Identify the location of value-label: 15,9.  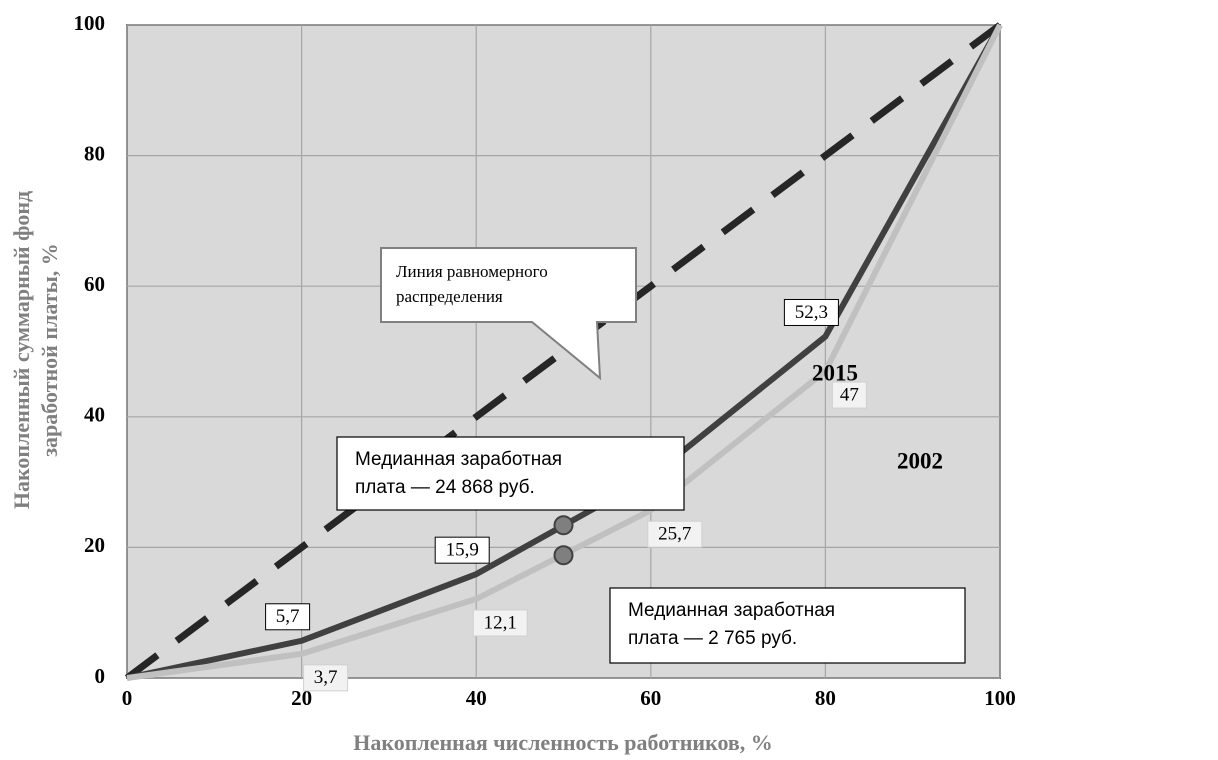
(462, 550).